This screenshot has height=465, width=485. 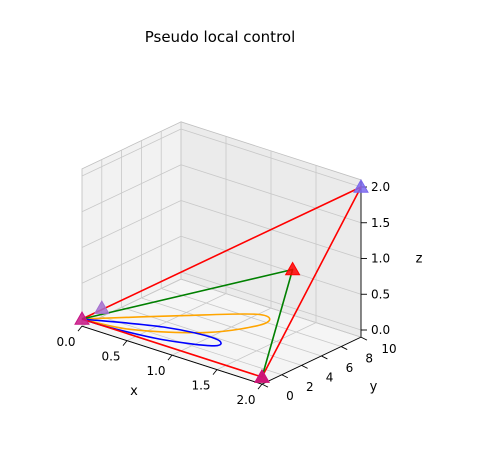 What do you see at coordinates (369, 359) in the screenshot?
I see `y-tick-label: 8` at bounding box center [369, 359].